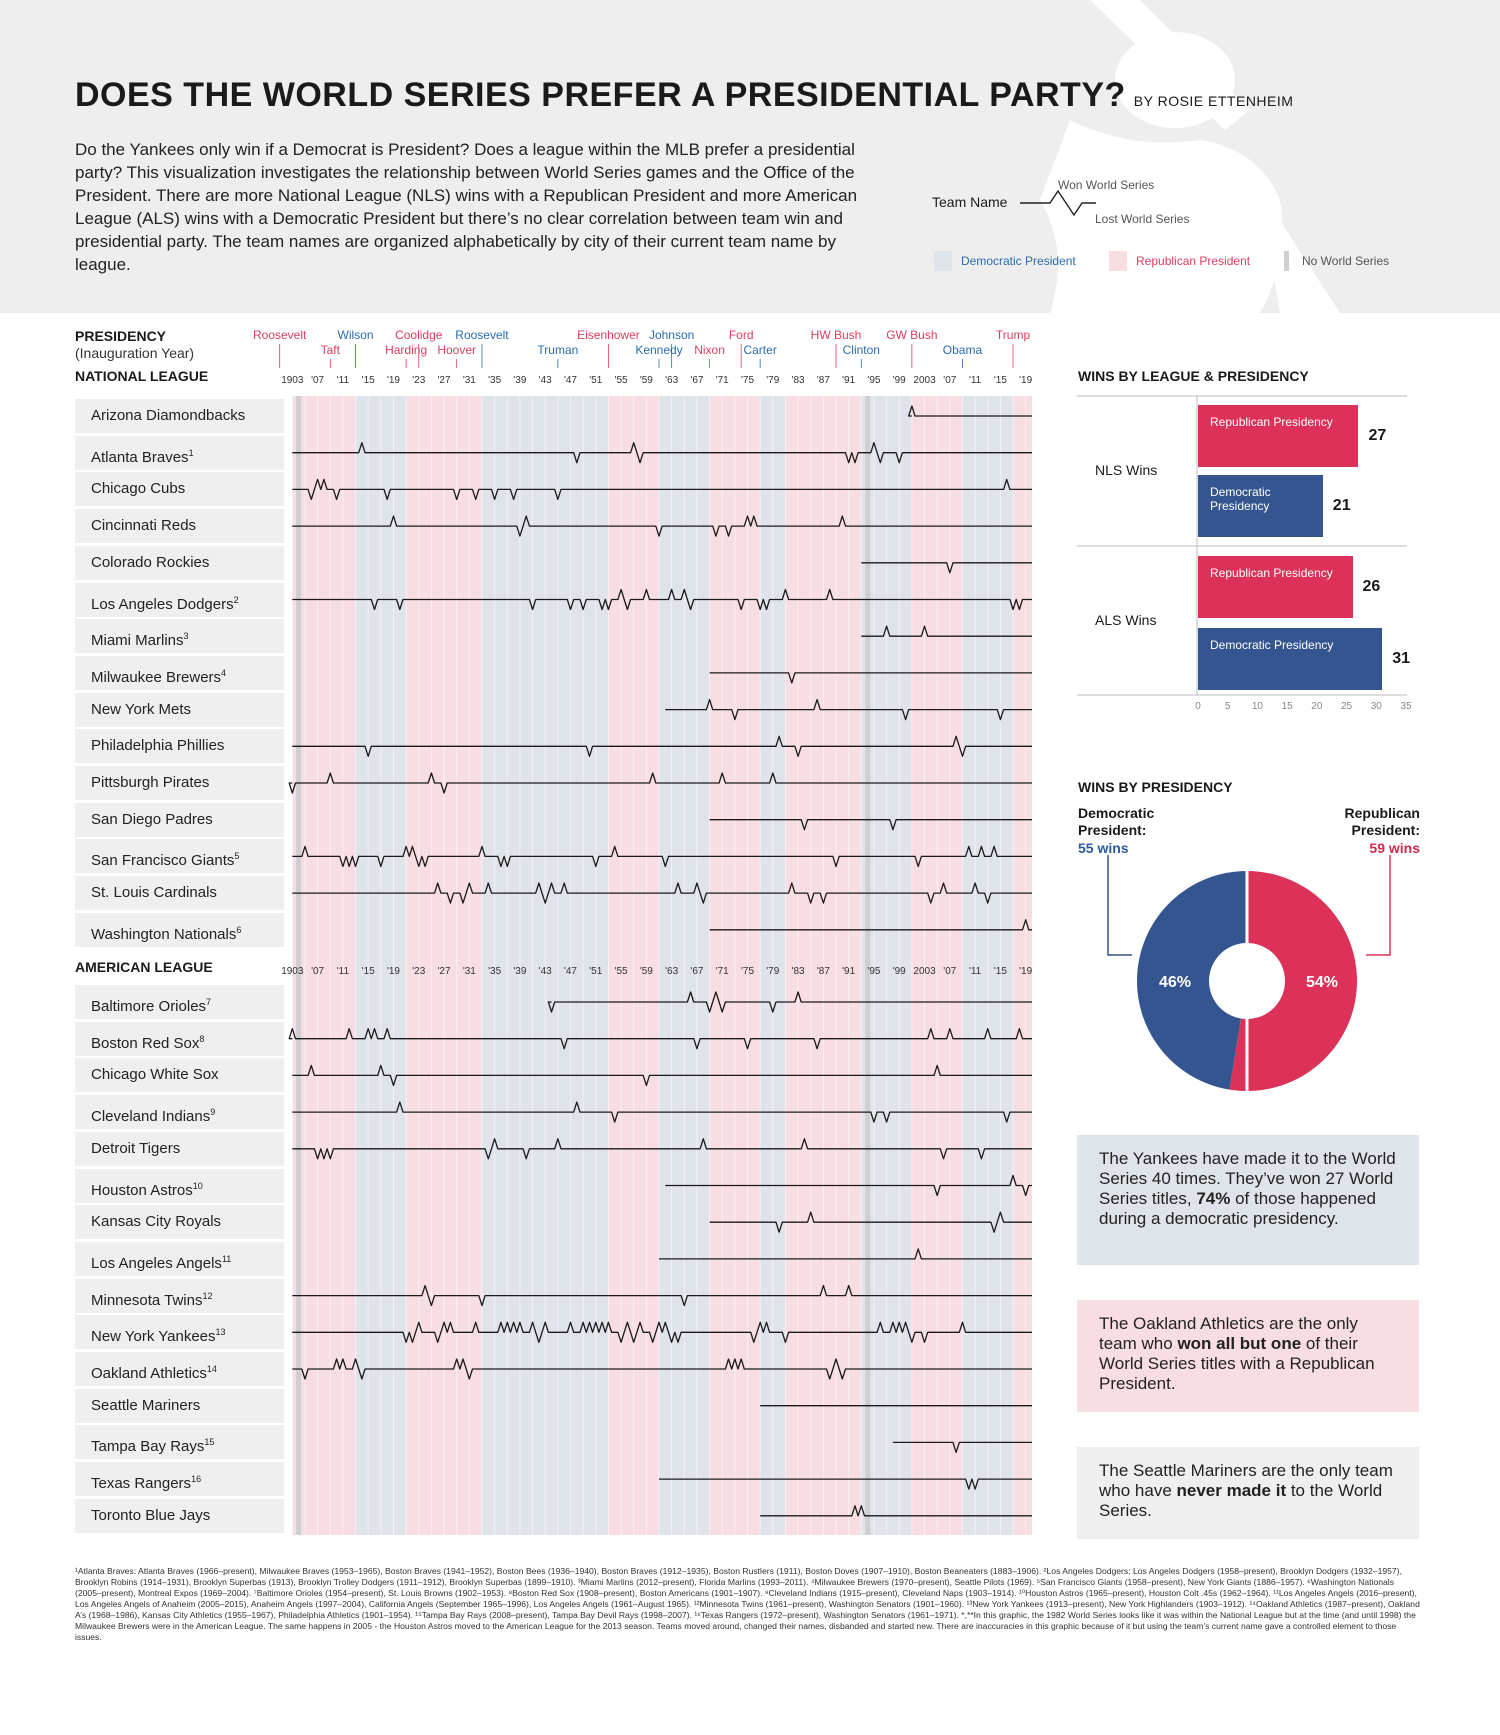 Image resolution: width=1500 pixels, height=1735 pixels. What do you see at coordinates (149, 1373) in the screenshot?
I see `team-name: Oakland Athletics` at bounding box center [149, 1373].